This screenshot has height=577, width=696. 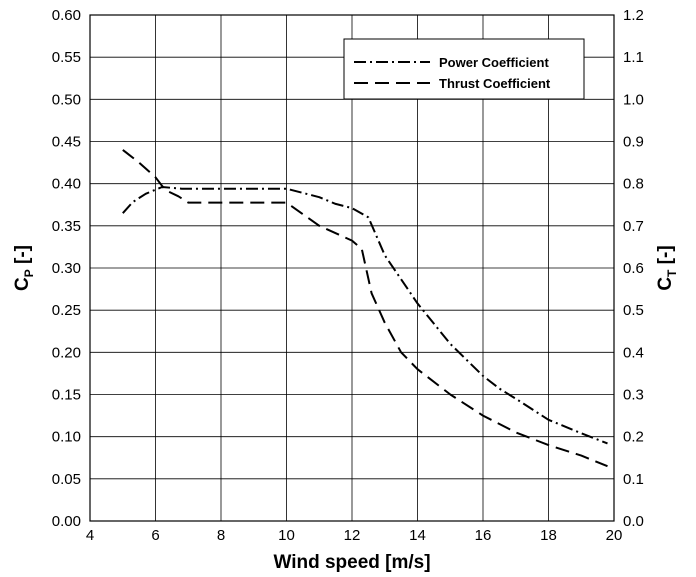 I want to click on x-tick-label: 12, so click(x=352, y=535).